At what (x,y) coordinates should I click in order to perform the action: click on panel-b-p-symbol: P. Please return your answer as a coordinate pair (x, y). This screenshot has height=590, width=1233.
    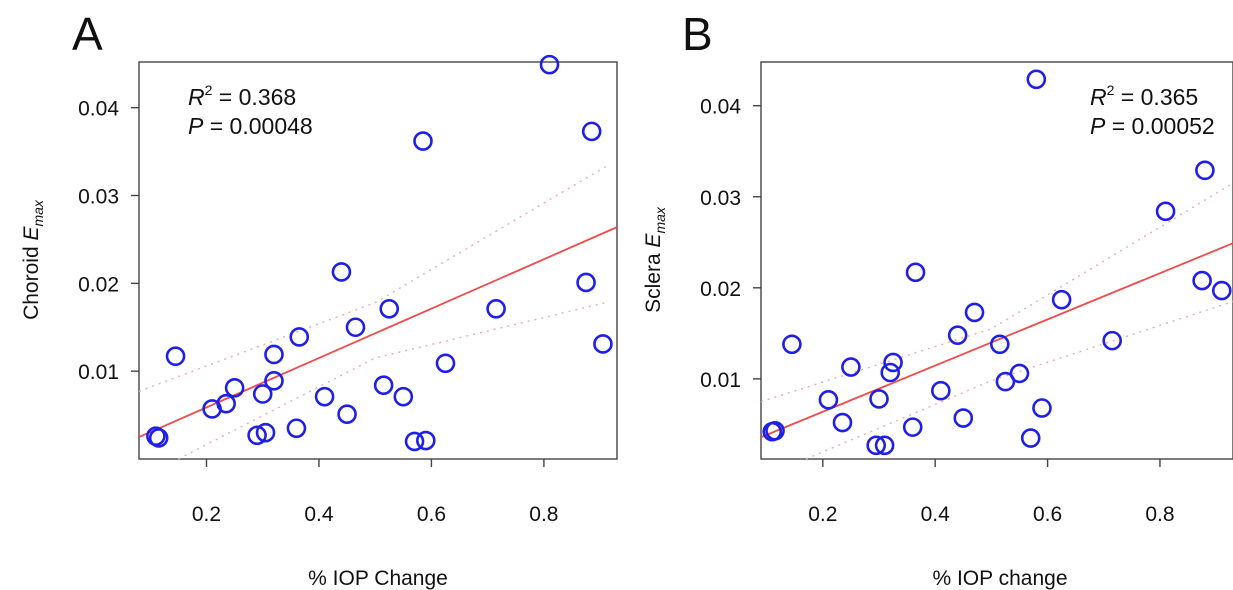
    Looking at the image, I should click on (1098, 126).